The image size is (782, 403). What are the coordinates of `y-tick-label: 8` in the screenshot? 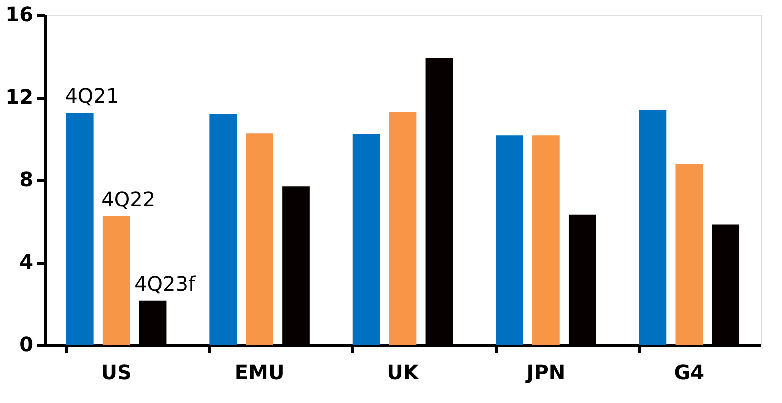 It's located at (27, 180).